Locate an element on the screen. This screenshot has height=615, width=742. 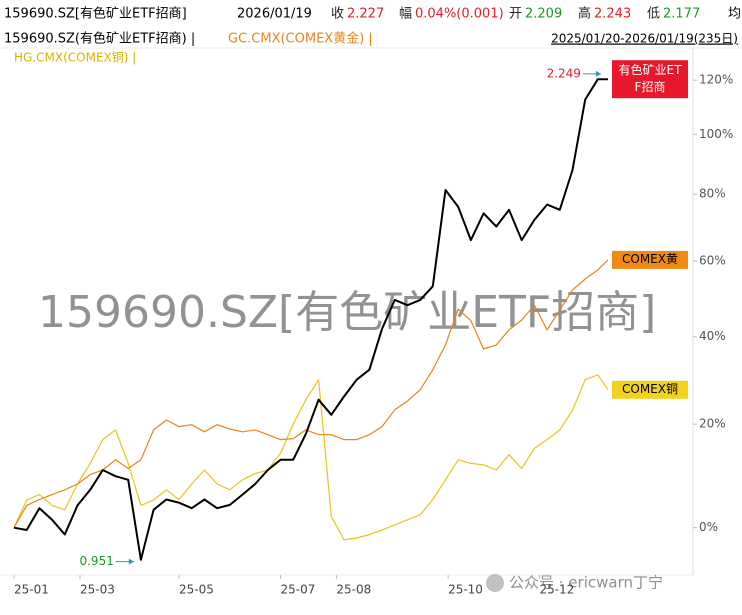
header-date: 2026/01/19 is located at coordinates (274, 14).